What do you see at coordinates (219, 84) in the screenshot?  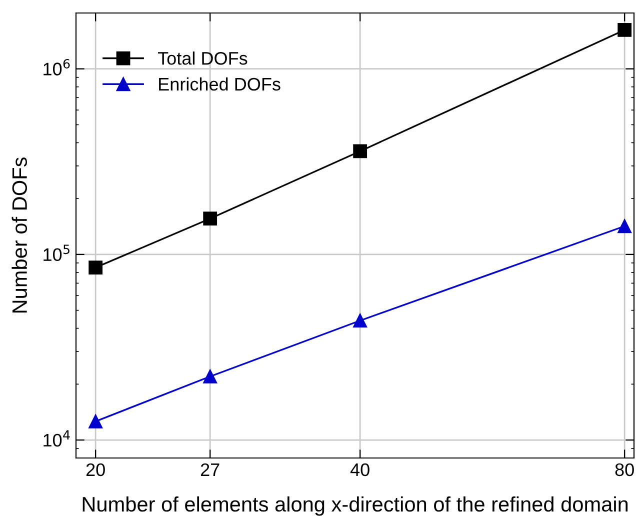 I see `legend-label: Enriched DOFs` at bounding box center [219, 84].